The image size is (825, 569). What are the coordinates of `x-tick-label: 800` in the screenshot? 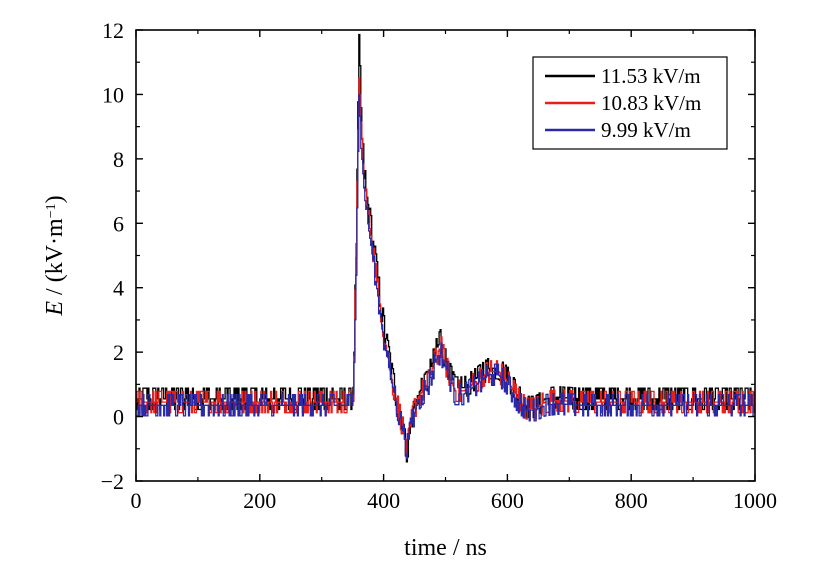 It's located at (631, 500).